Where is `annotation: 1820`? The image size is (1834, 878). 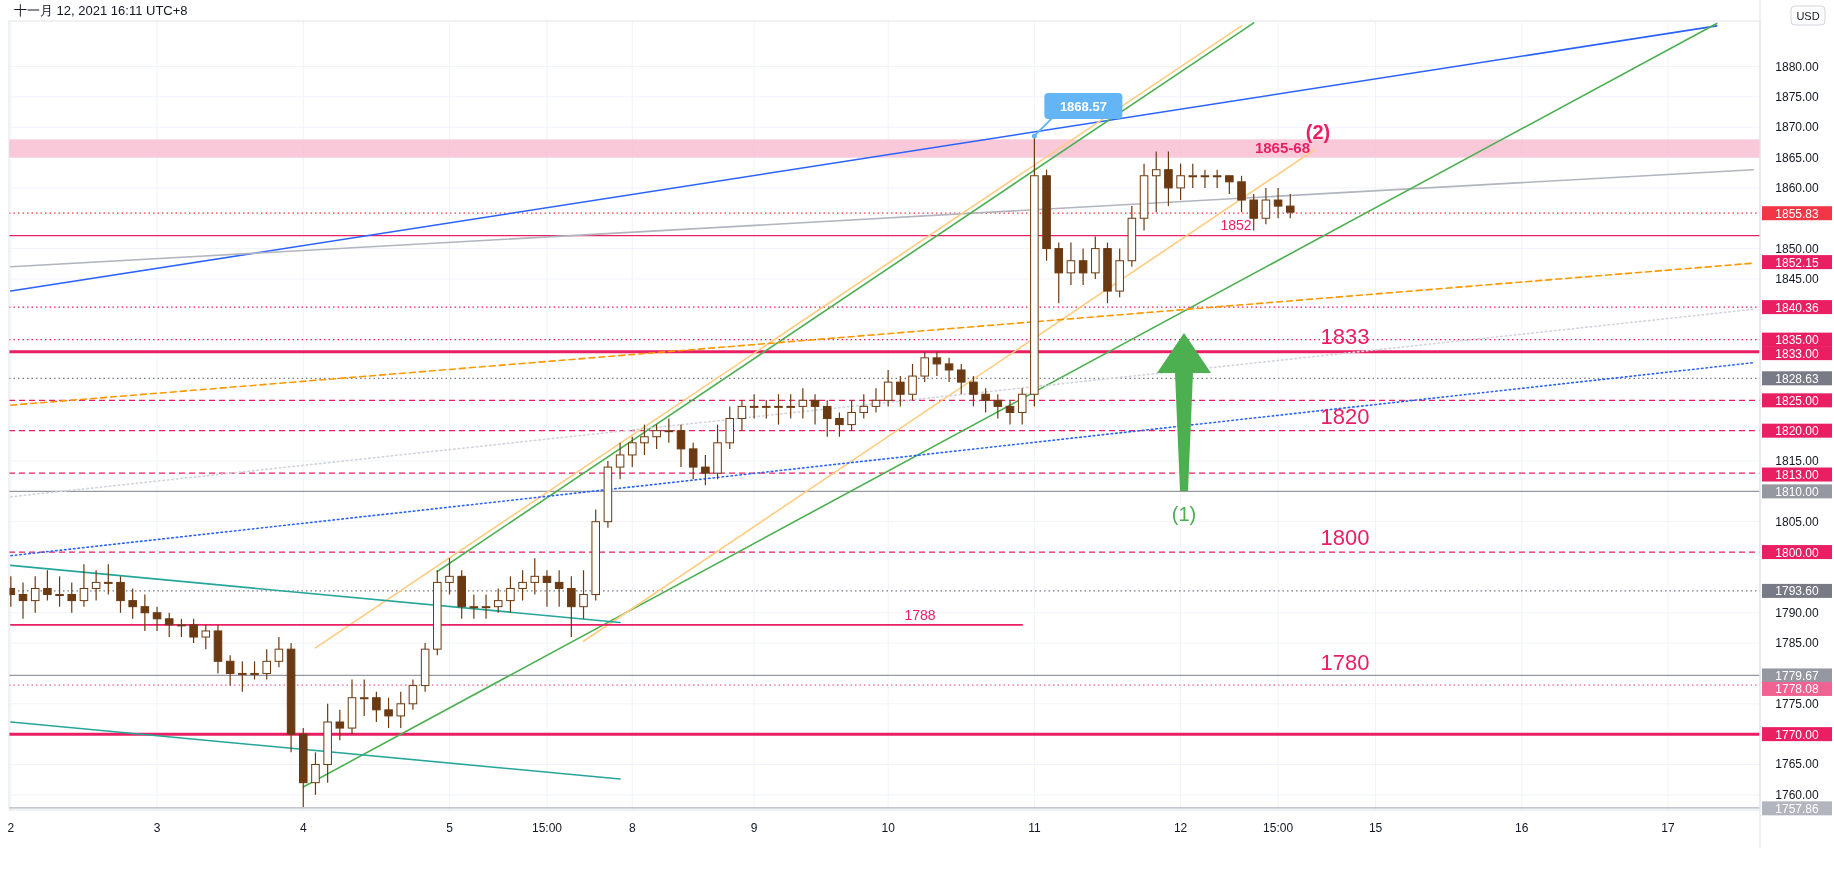
annotation: 1820 is located at coordinates (1345, 416).